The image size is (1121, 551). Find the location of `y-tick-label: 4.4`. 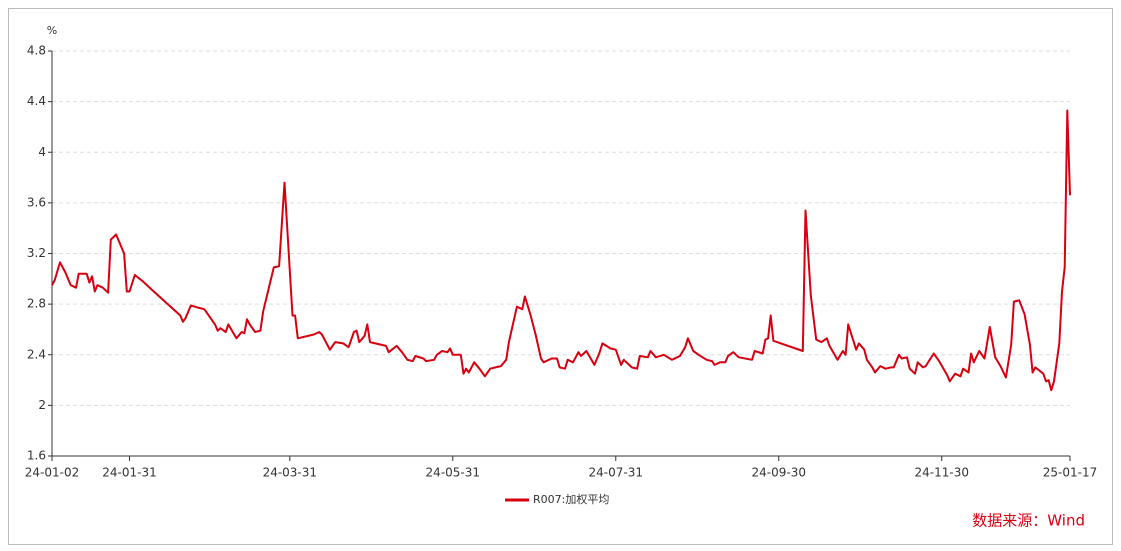

y-tick-label: 4.4 is located at coordinates (36, 101).